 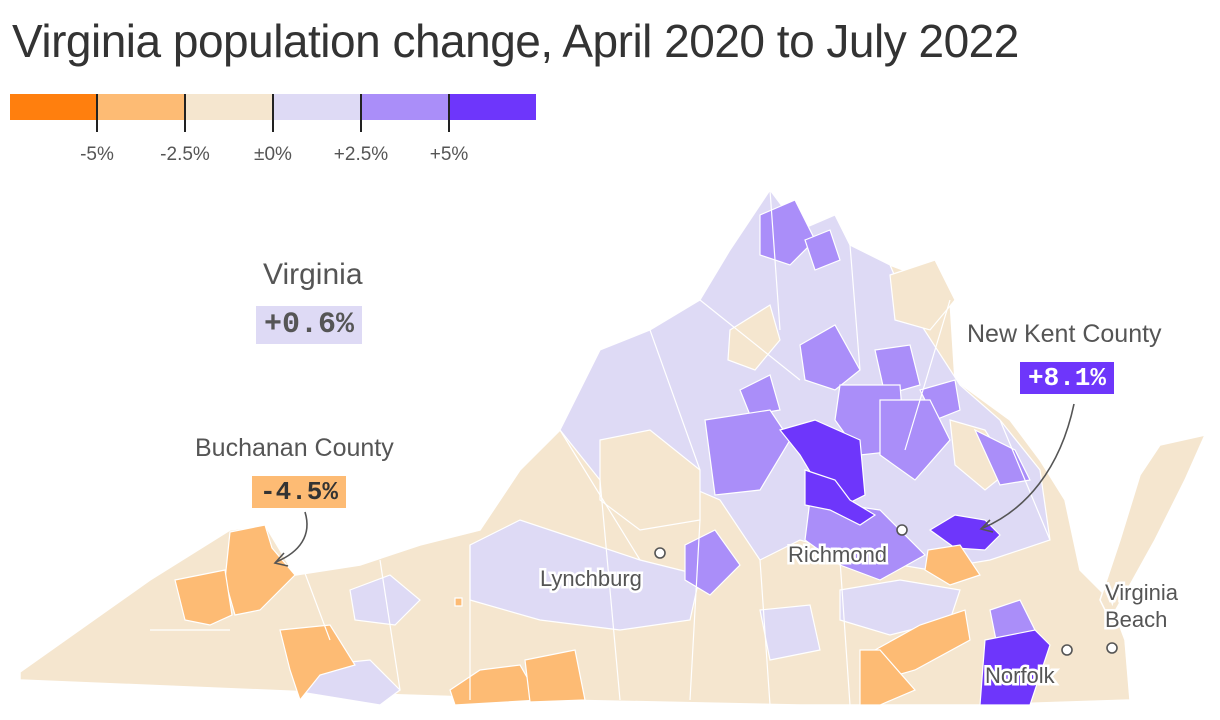 What do you see at coordinates (361, 154) in the screenshot?
I see `legend-label-plus2-5: +2.5%` at bounding box center [361, 154].